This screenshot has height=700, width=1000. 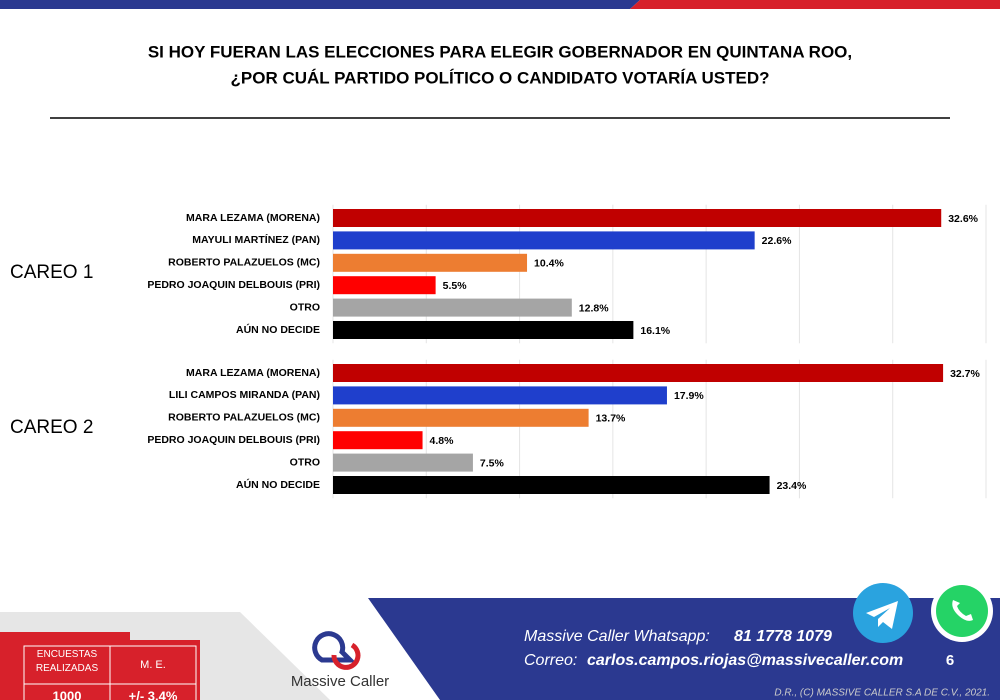 I want to click on category-label: MAYULI MARTÍNEZ (PAN), so click(x=256, y=239).